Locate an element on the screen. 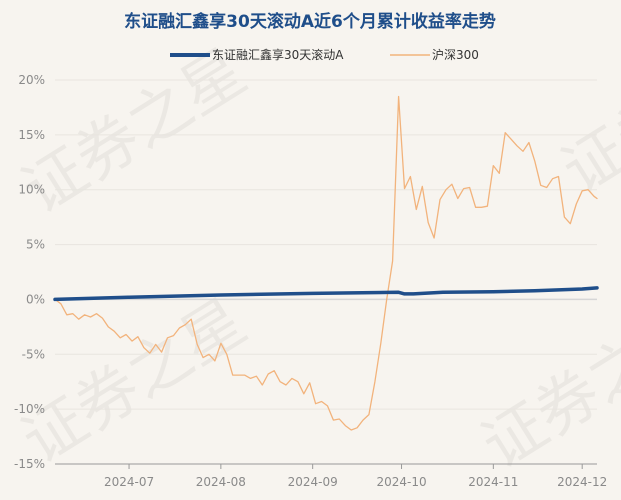 Image resolution: width=621 pixels, height=500 pixels. y-tick-label: 10% is located at coordinates (31, 190).